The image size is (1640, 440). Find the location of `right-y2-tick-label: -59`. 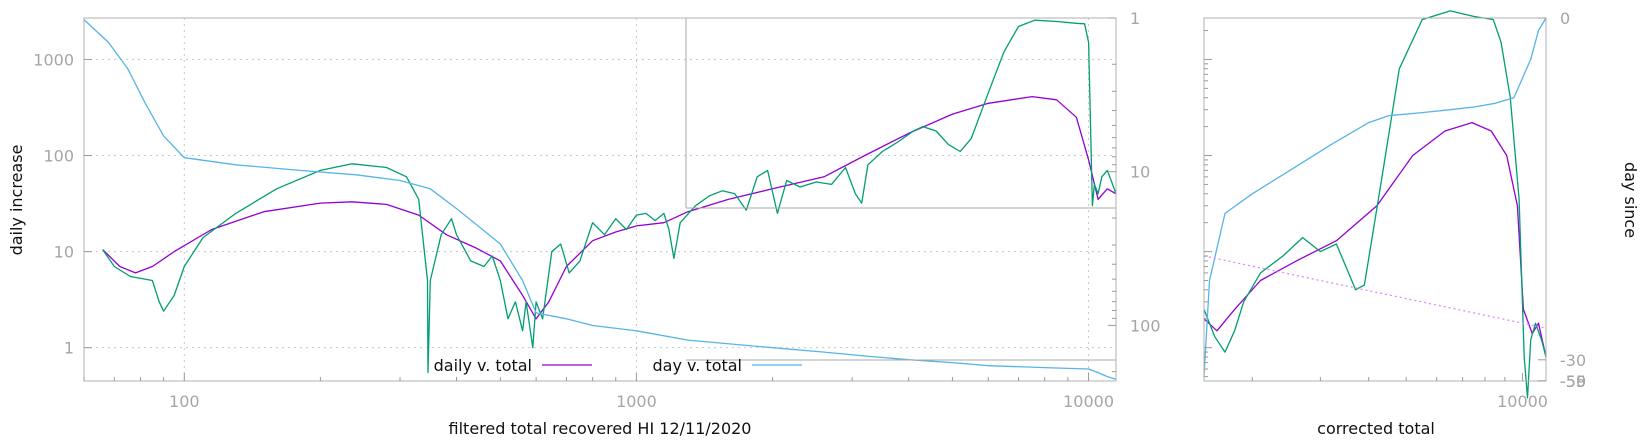

right-y2-tick-label: -59 is located at coordinates (1573, 381).